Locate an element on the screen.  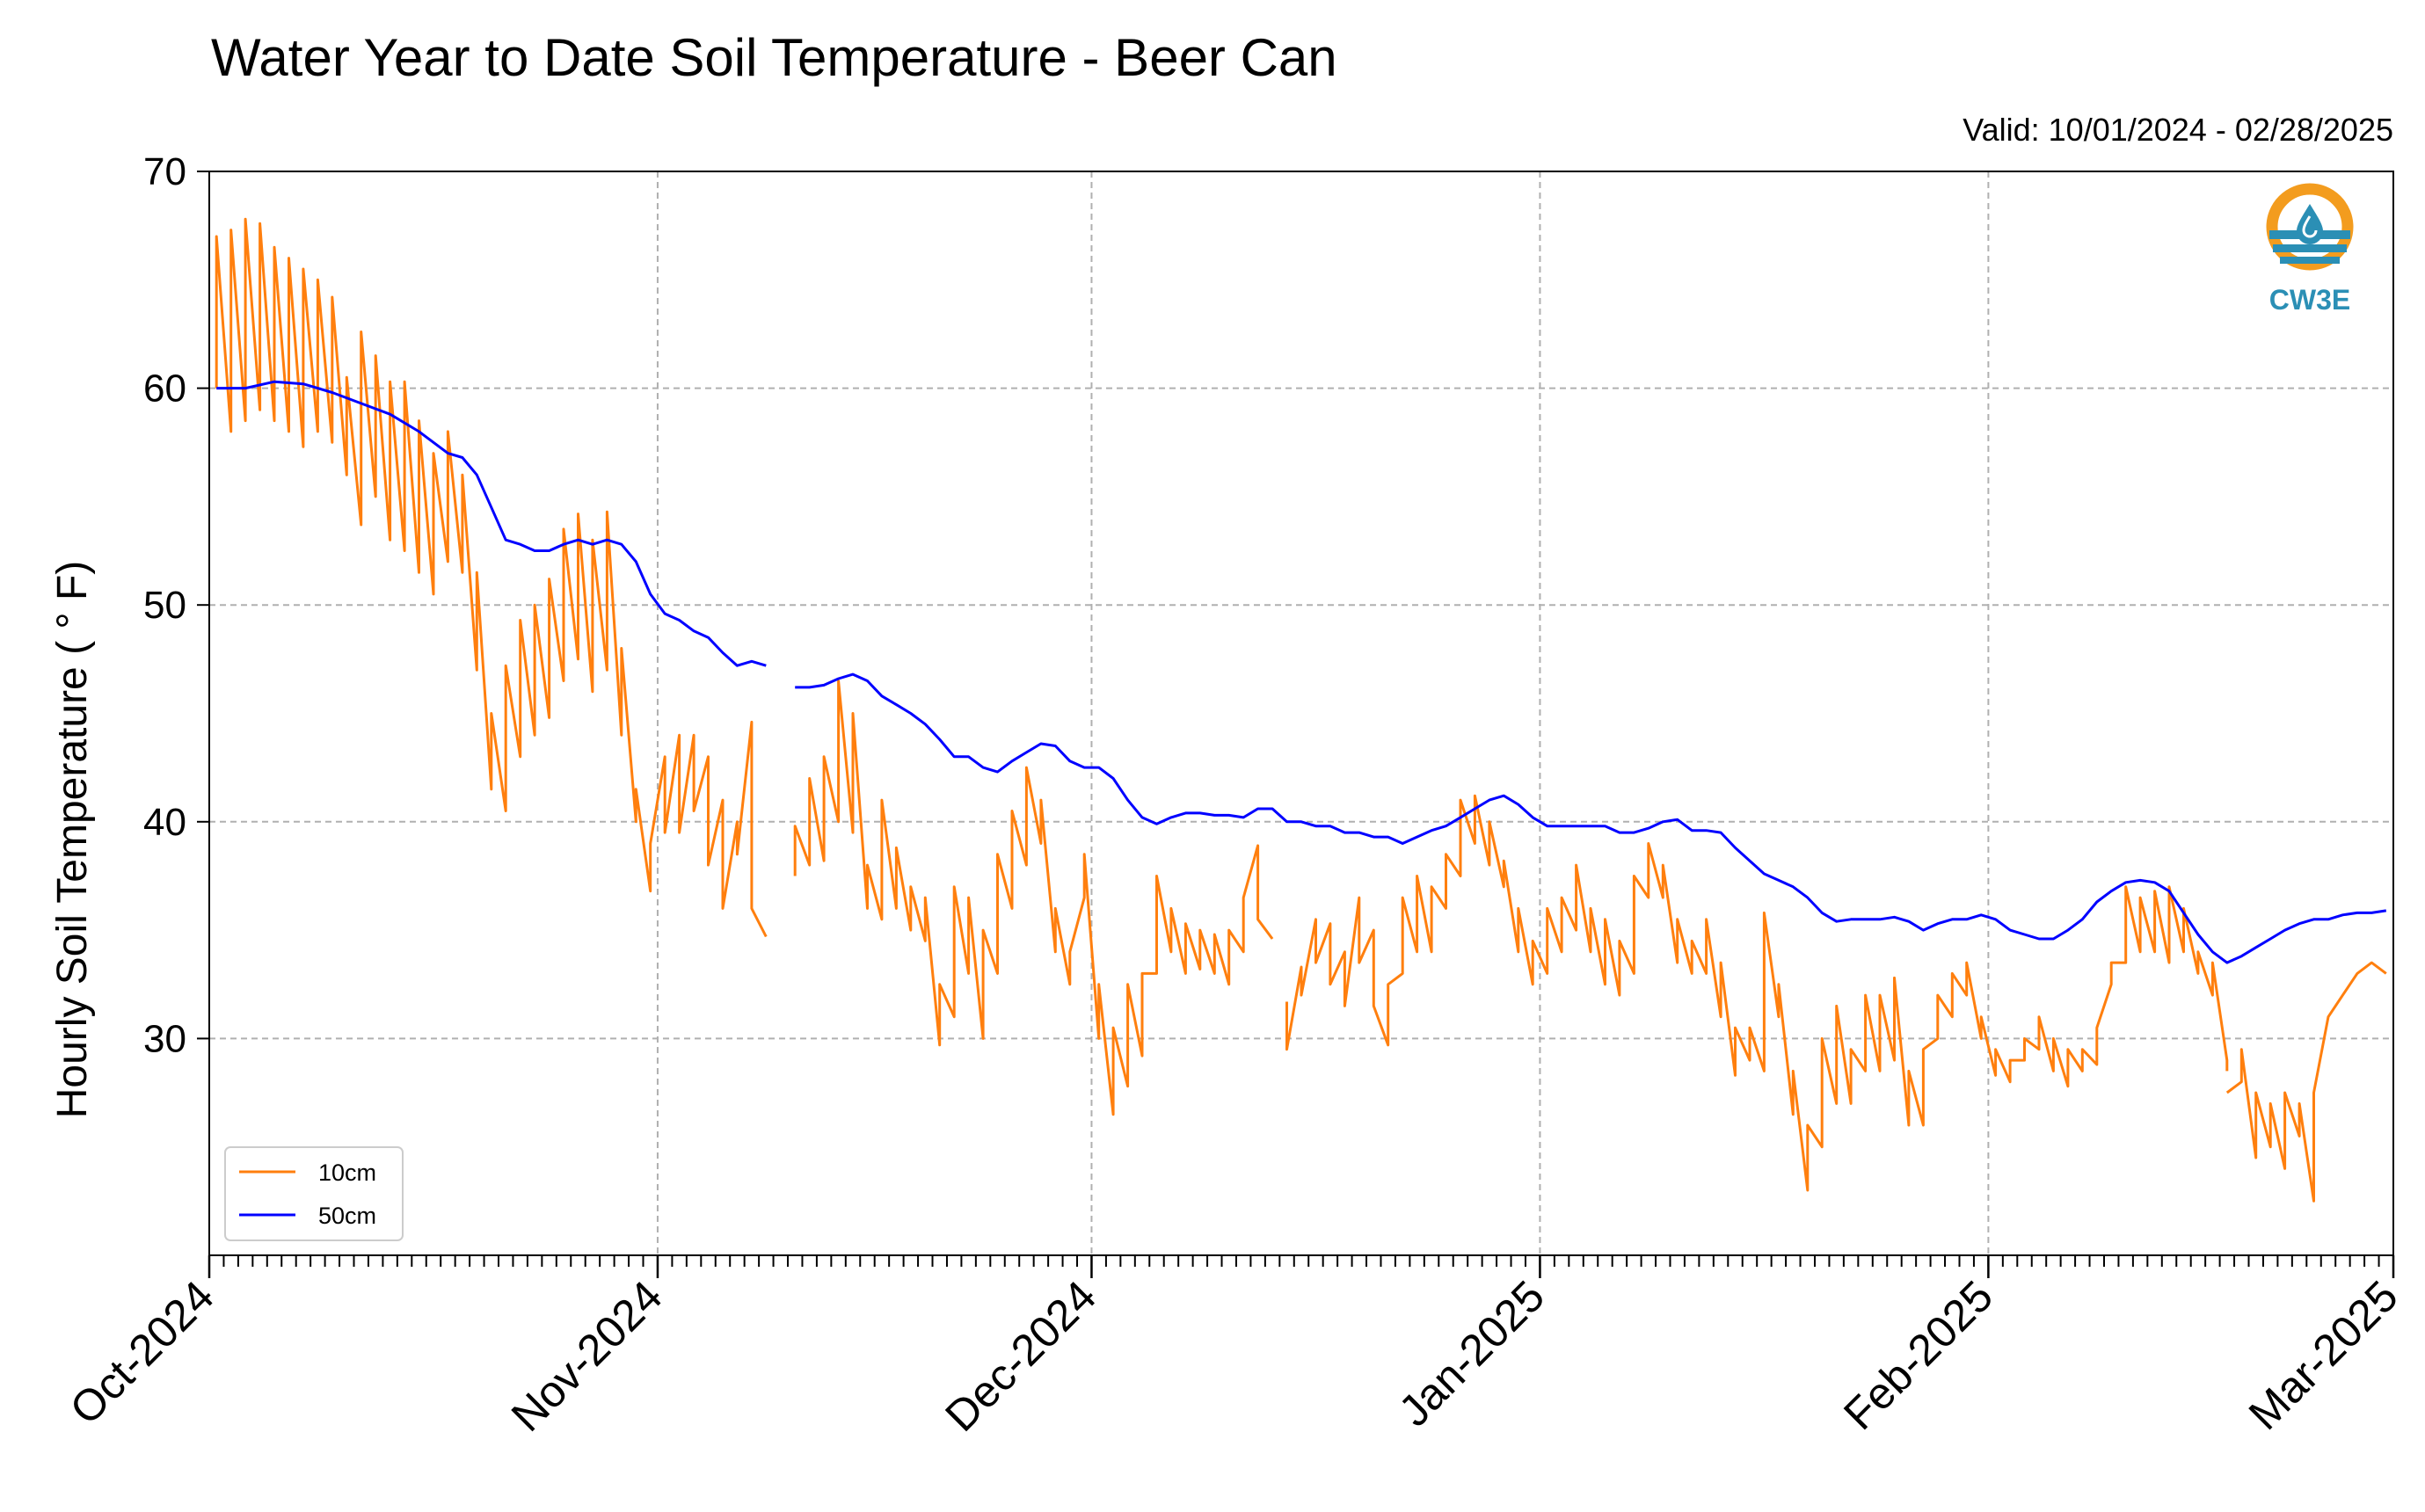
x-tick-label: Feb-2025 is located at coordinates (1918, 1355).